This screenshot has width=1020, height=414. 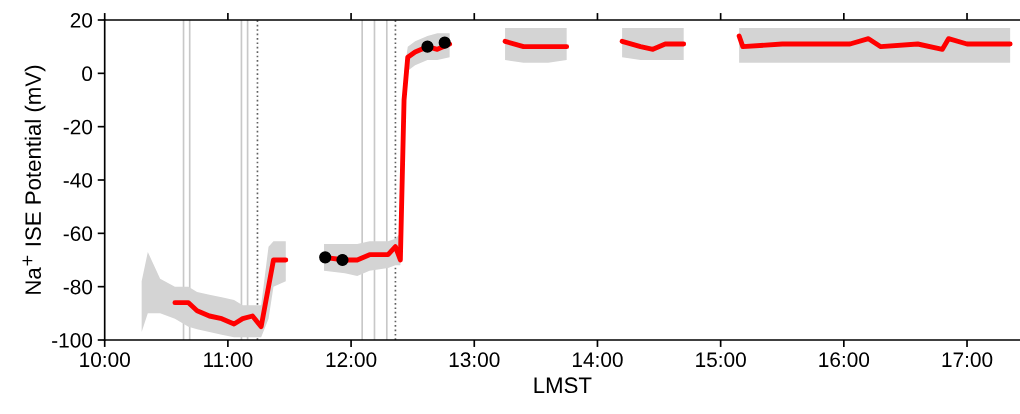 I want to click on x-tick-label: 12:00, so click(x=351, y=360).